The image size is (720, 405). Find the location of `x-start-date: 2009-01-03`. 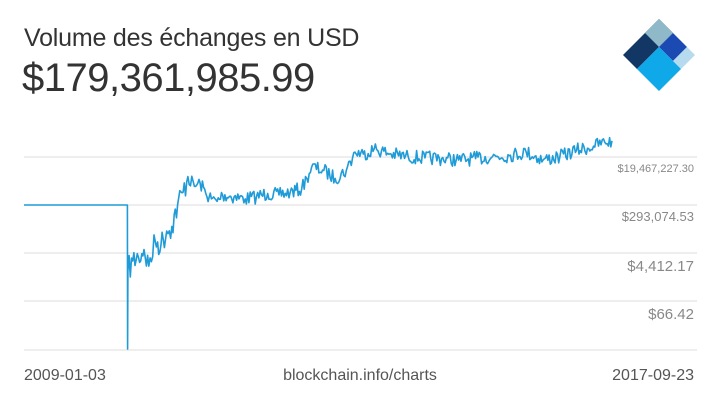

x-start-date: 2009-01-03 is located at coordinates (65, 375).